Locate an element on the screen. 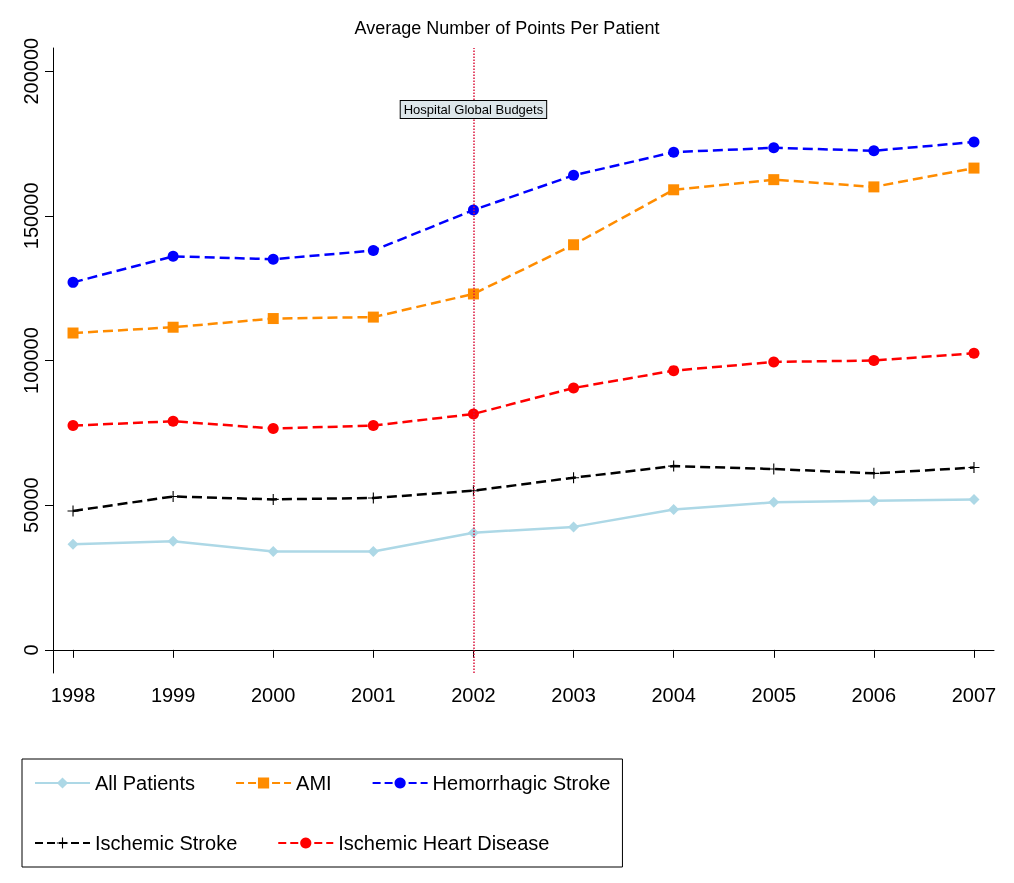 The image size is (1014, 883). legend-label: Ischemic Heart Disease is located at coordinates (444, 843).